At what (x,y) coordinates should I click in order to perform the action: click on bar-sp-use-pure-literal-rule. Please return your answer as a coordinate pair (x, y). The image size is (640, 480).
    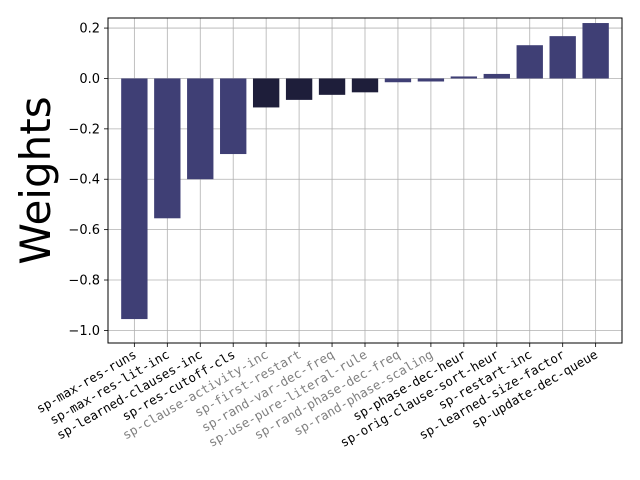
    Looking at the image, I should click on (365, 85).